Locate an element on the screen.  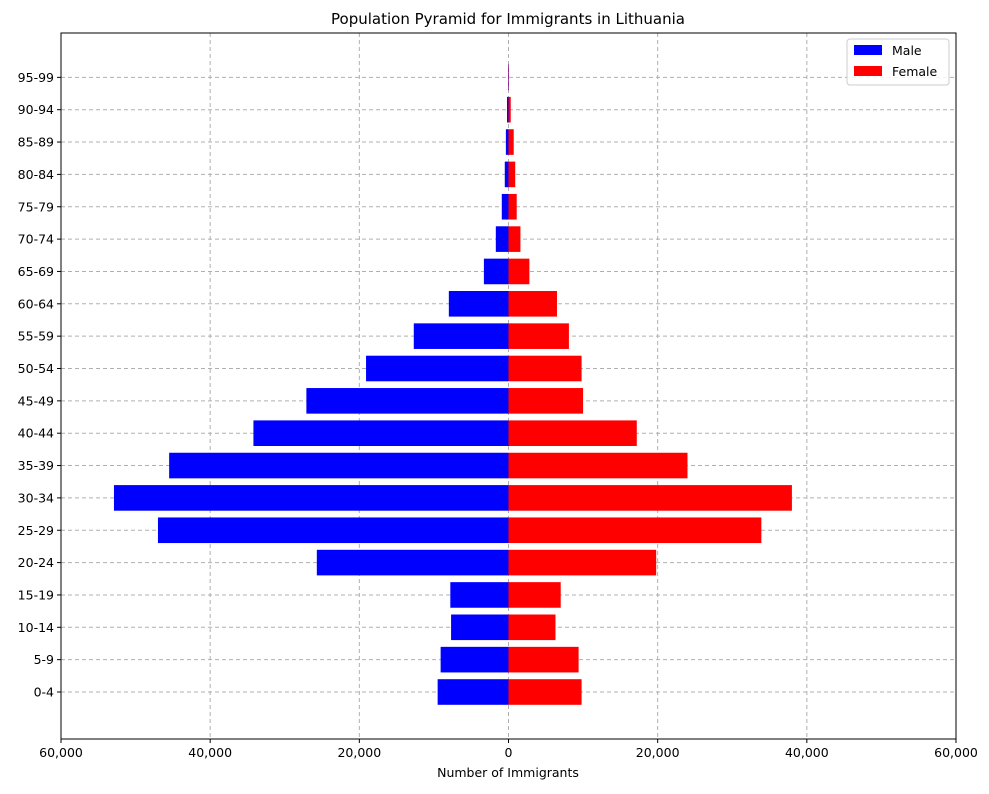
y-tick-label: 75-79 is located at coordinates (36, 206).